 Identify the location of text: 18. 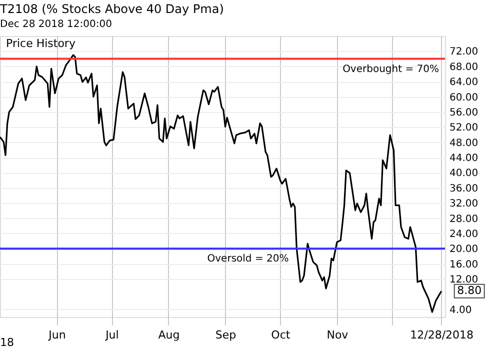
(7, 342).